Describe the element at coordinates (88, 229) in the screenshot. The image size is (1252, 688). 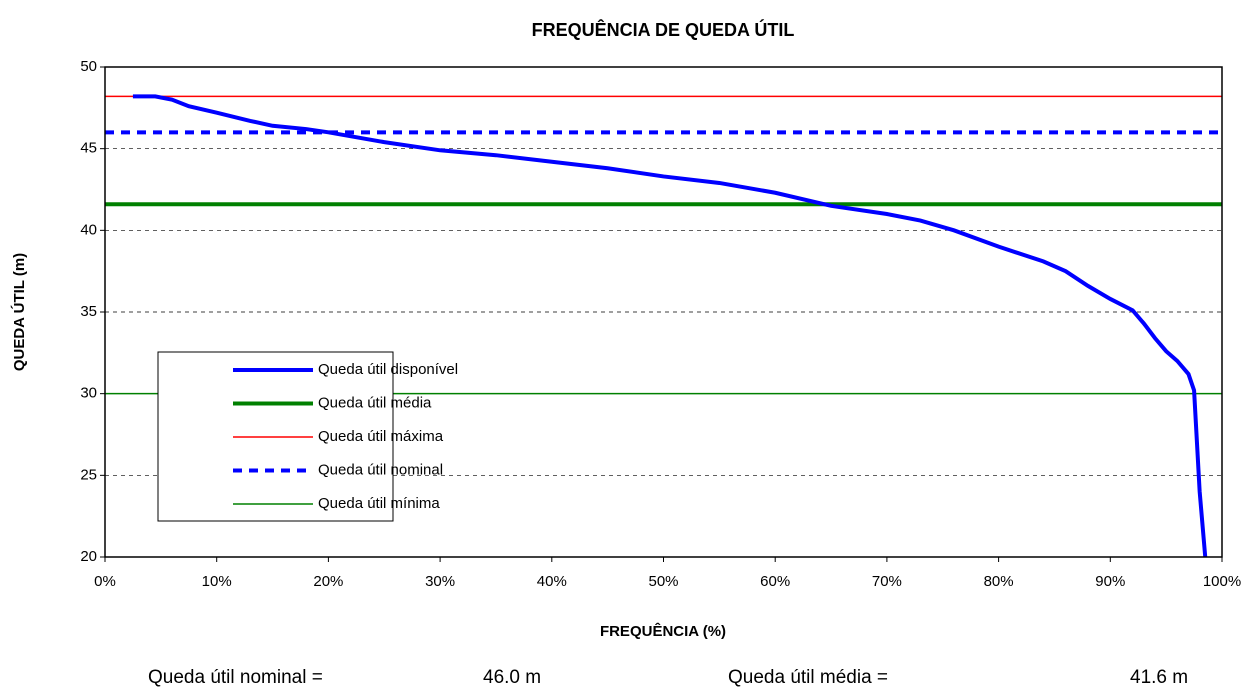
I see `y-tick-label: 40` at that location.